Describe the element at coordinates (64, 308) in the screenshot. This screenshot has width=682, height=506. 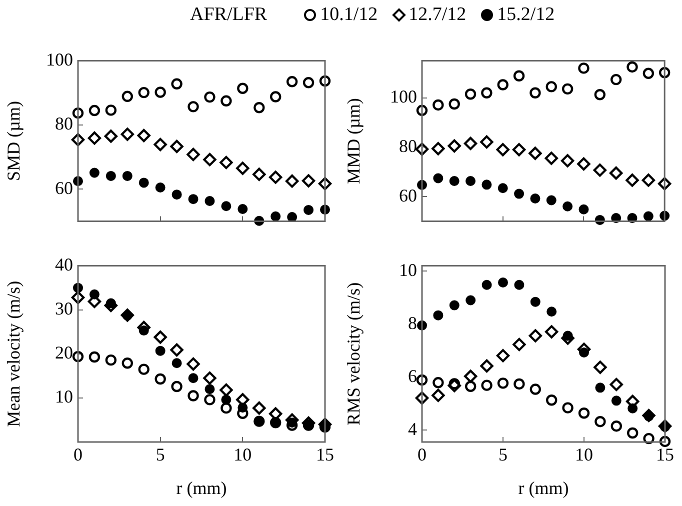
I see `y-tick-label: 30` at that location.